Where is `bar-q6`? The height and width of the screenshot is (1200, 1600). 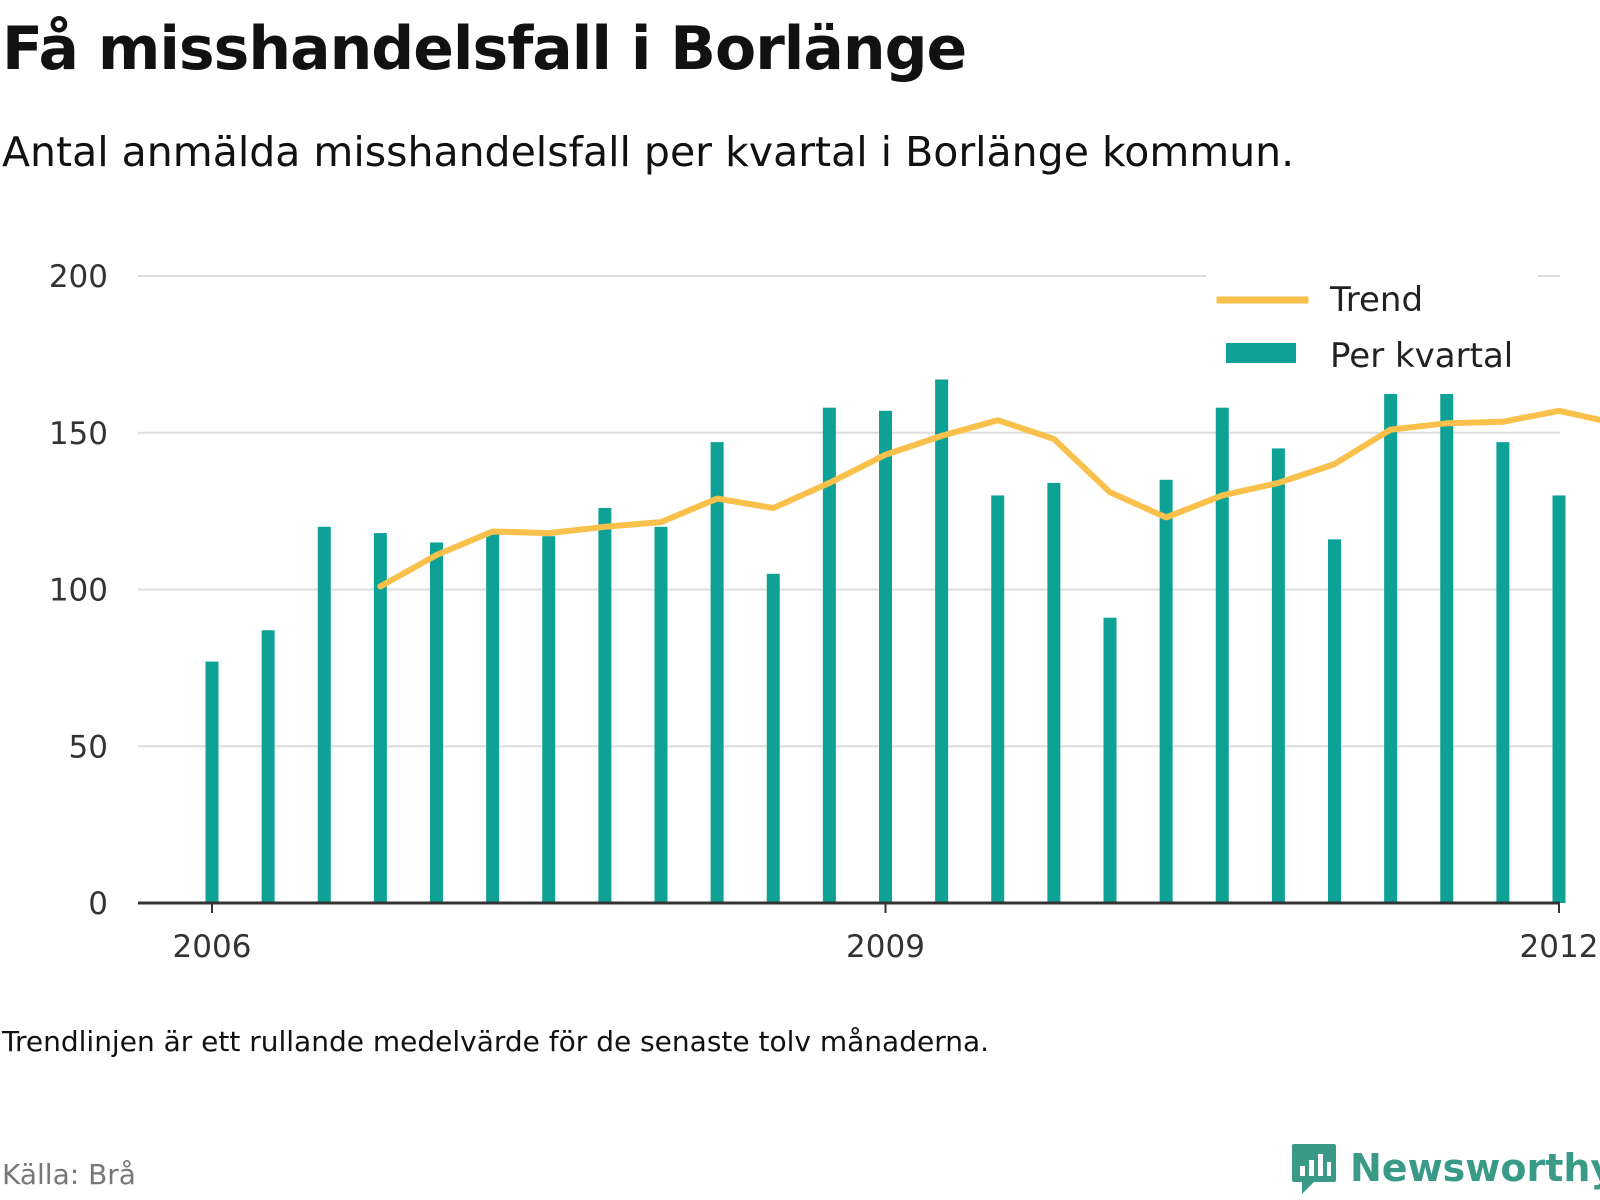 bar-q6 is located at coordinates (493, 718).